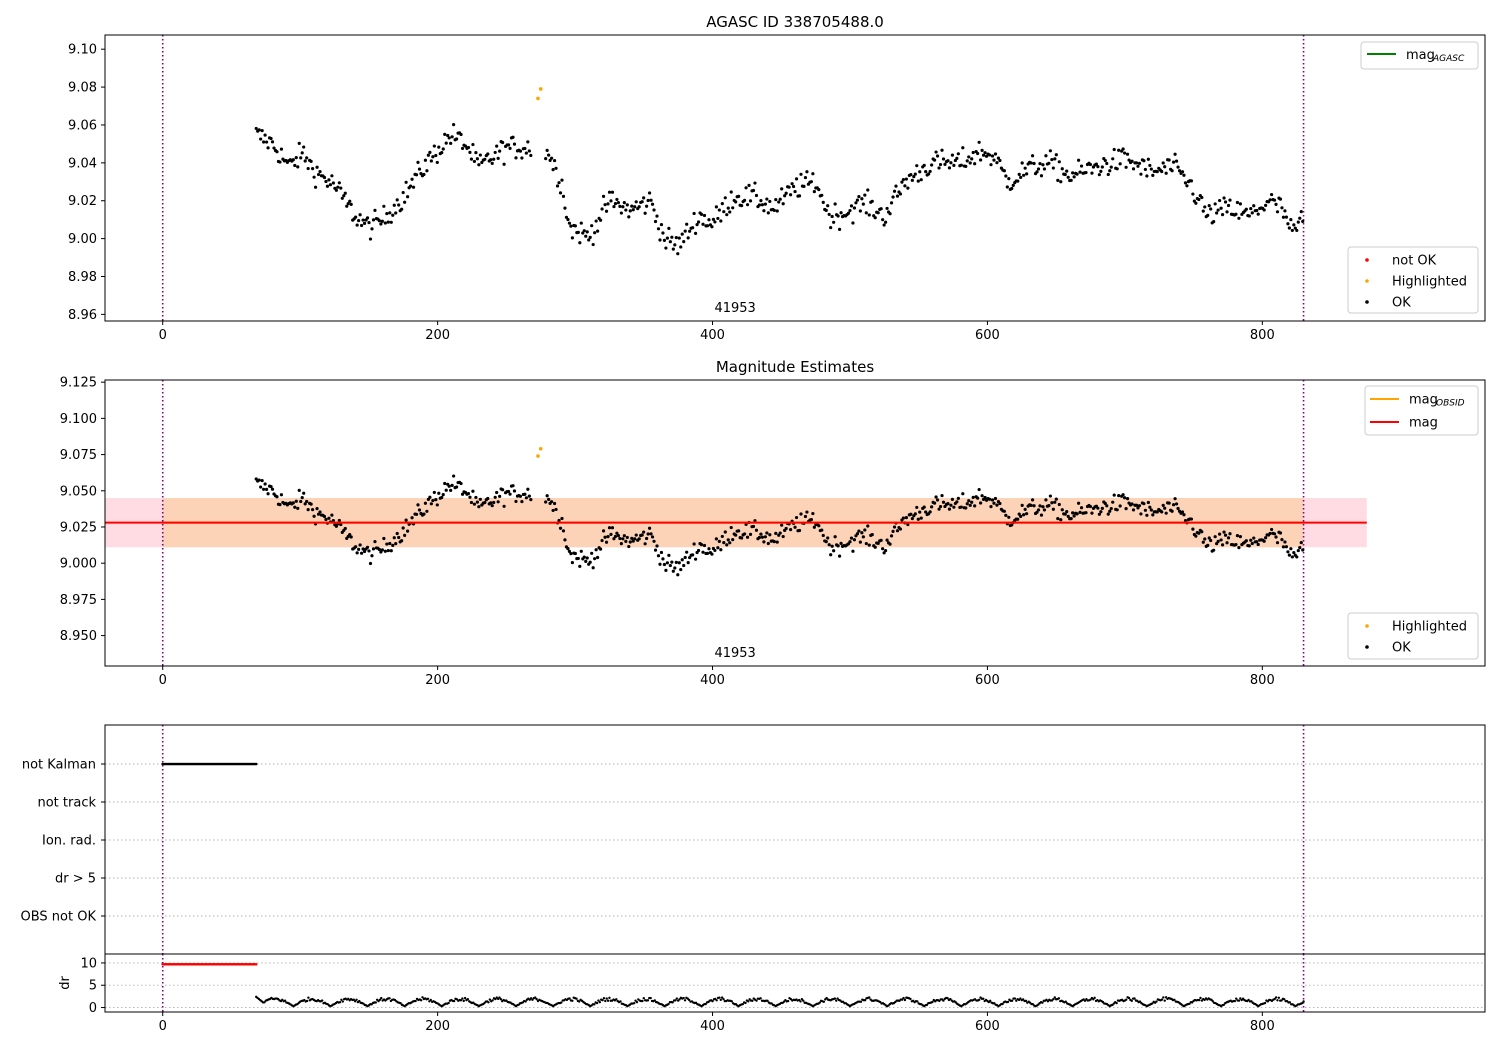  Describe the element at coordinates (59, 765) in the screenshot. I see `flag-category-label: not Kalman` at that location.